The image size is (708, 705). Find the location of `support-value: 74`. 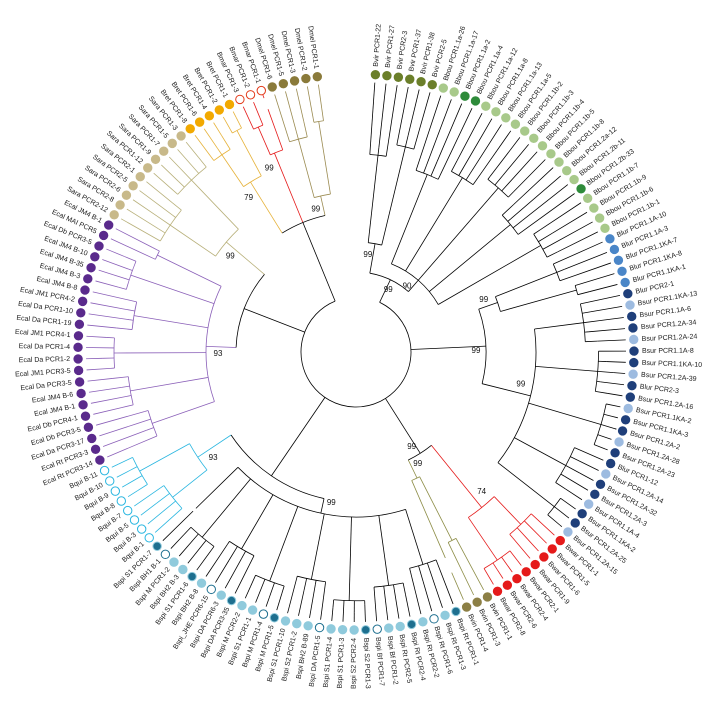

support-value: 74 is located at coordinates (481, 491).